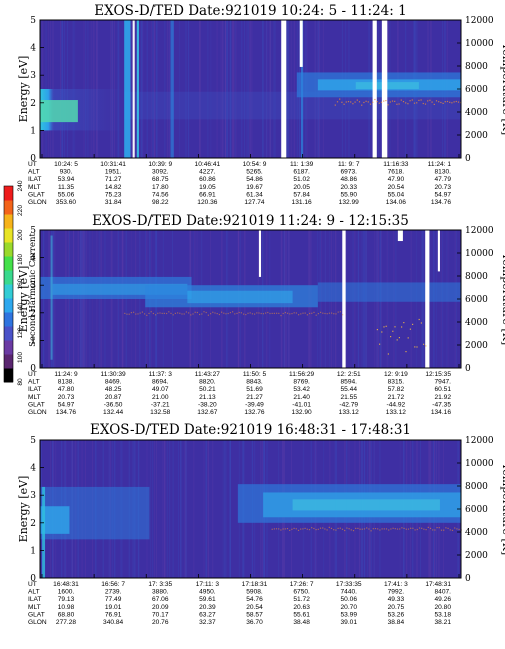 This screenshot has width=505, height=649. What do you see at coordinates (349, 412) in the screenshot?
I see `ephemeris-value: 133.12` at bounding box center [349, 412].